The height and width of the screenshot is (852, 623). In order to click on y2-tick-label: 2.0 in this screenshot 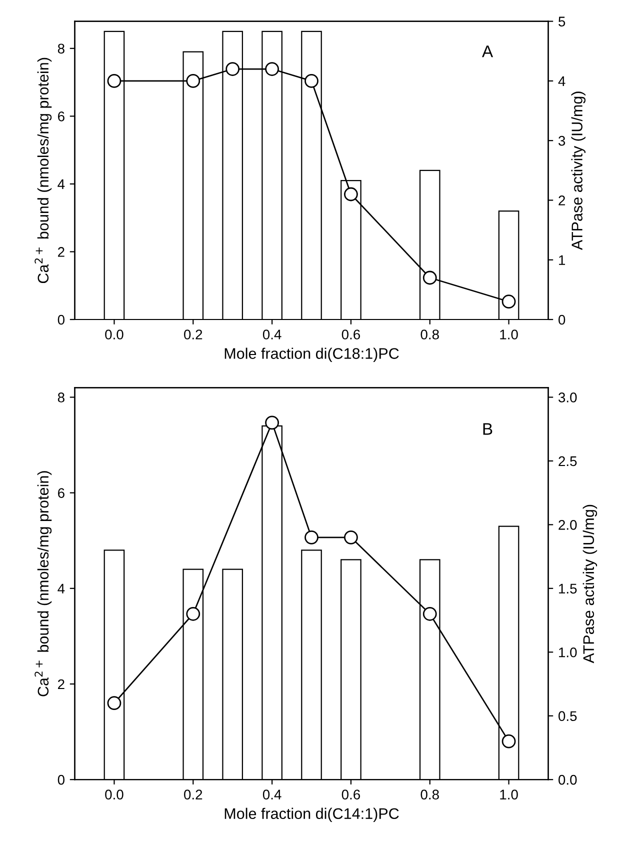, I will do `click(567, 525)`.